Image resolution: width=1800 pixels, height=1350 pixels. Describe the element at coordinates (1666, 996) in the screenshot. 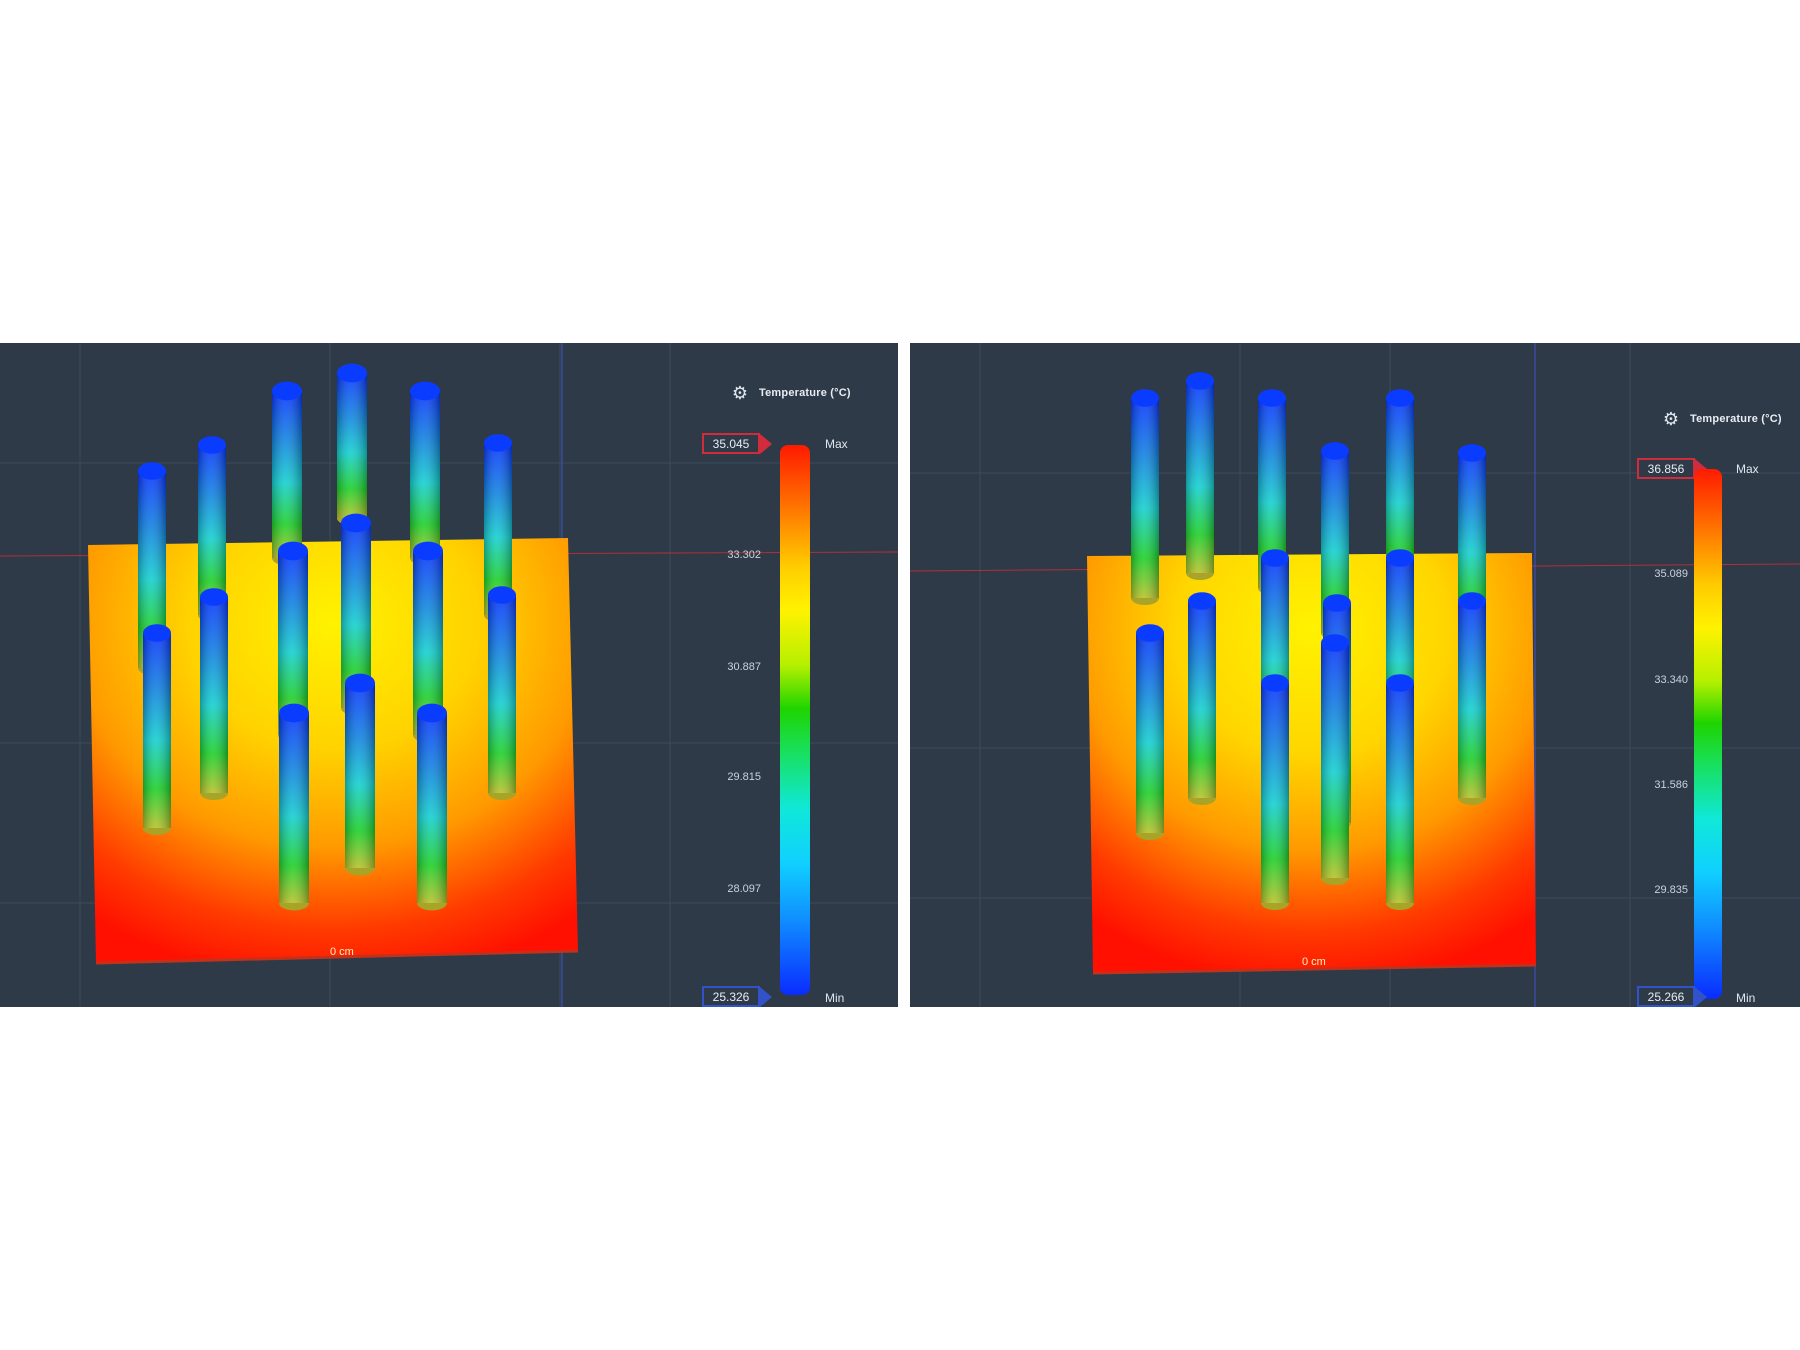

I see `min-value-input: 25.266` at that location.